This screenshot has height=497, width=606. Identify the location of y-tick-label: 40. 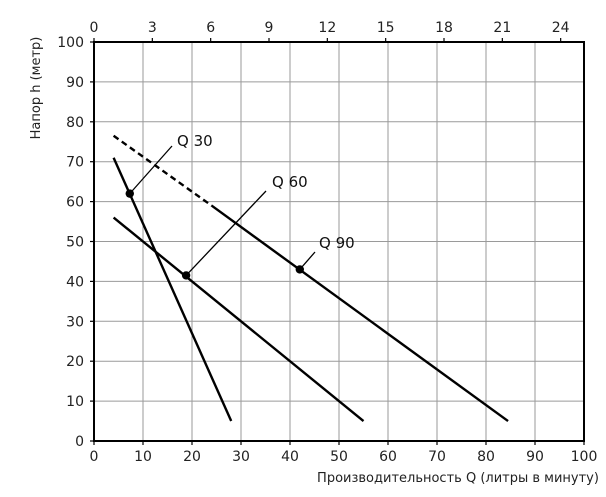
(75, 282).